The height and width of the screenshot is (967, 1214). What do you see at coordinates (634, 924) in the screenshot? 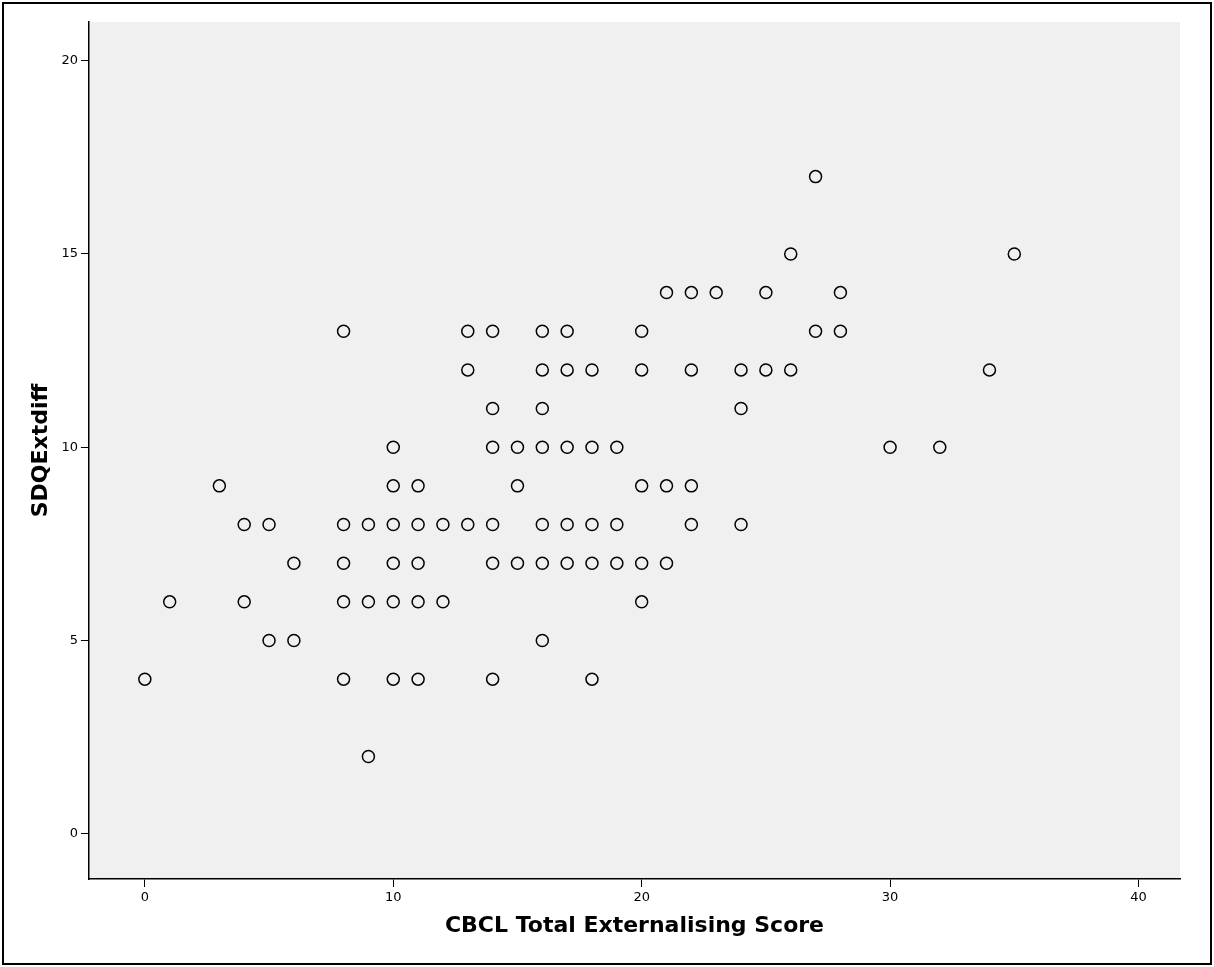
I see `x-axis-title: CBCL Total Externalising Score` at bounding box center [634, 924].